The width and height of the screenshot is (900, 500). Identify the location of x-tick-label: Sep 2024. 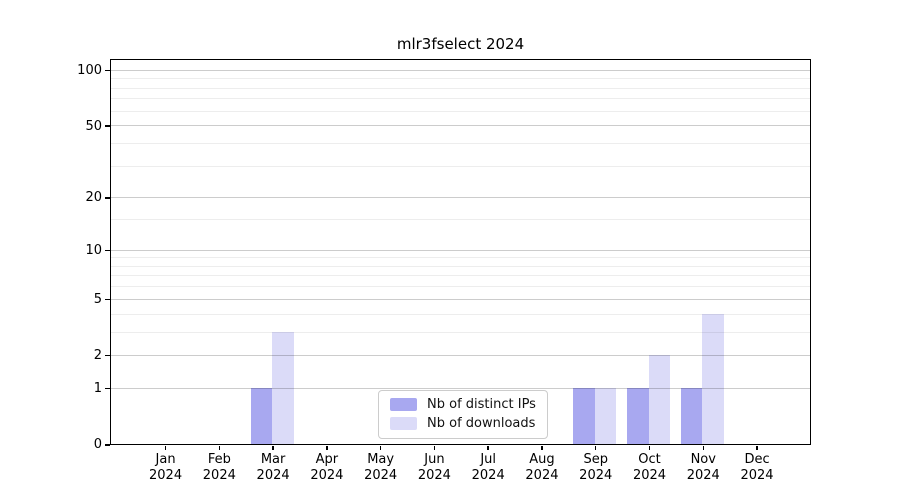
(596, 468).